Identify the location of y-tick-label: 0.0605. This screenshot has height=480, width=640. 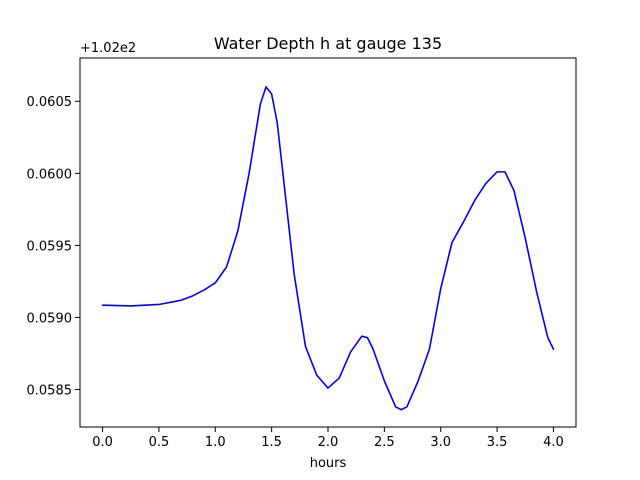
(50, 102).